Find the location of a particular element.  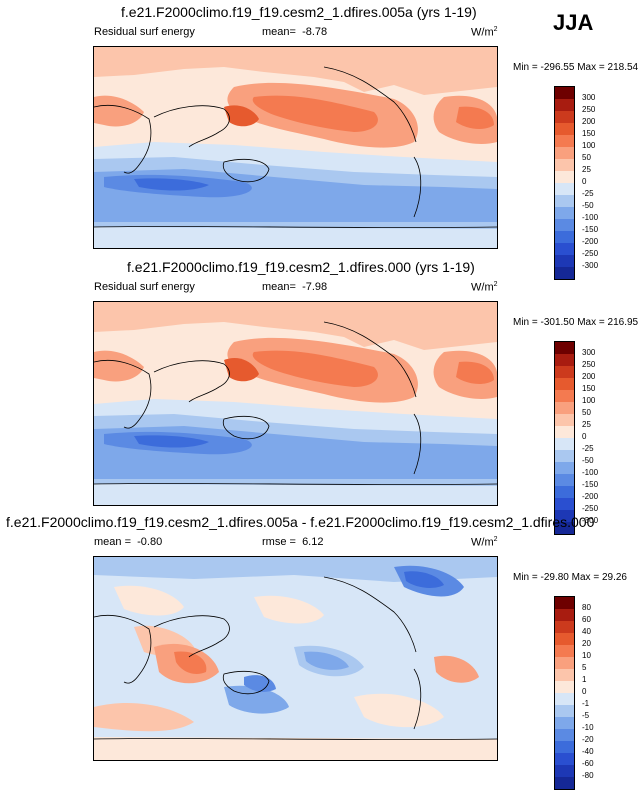

panel2-level-label: 200 is located at coordinates (589, 376).